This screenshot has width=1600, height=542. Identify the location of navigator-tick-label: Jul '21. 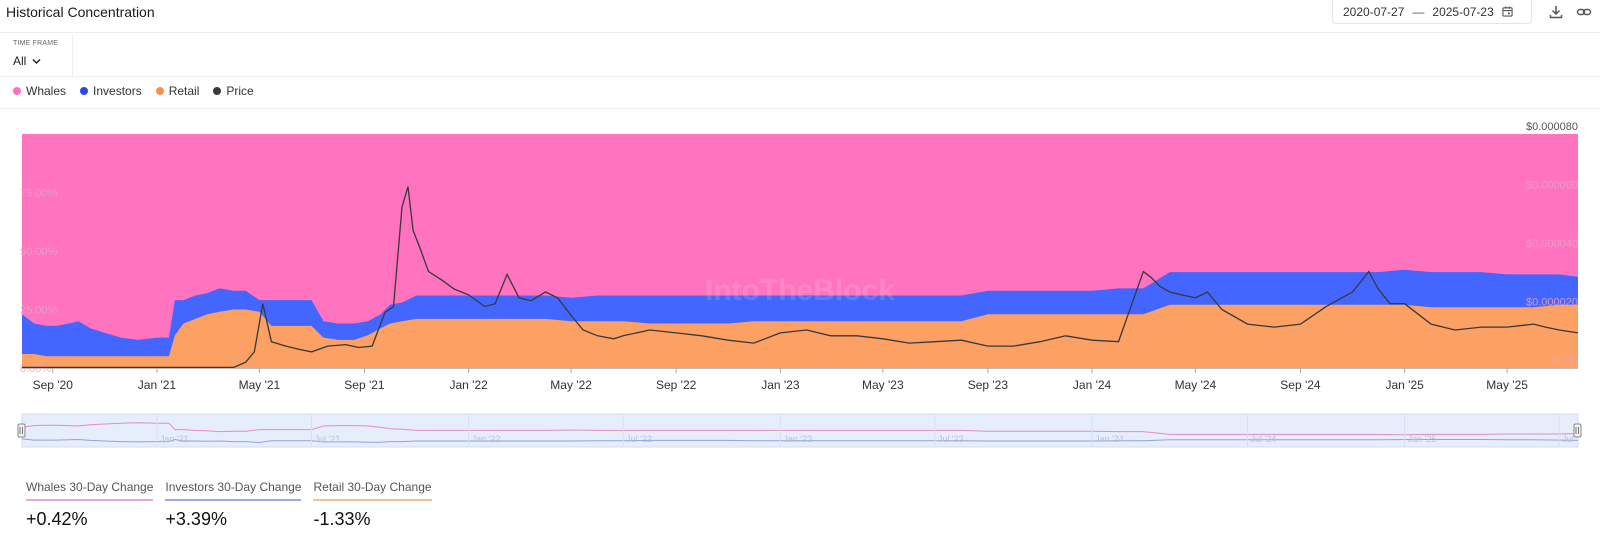
(328, 439).